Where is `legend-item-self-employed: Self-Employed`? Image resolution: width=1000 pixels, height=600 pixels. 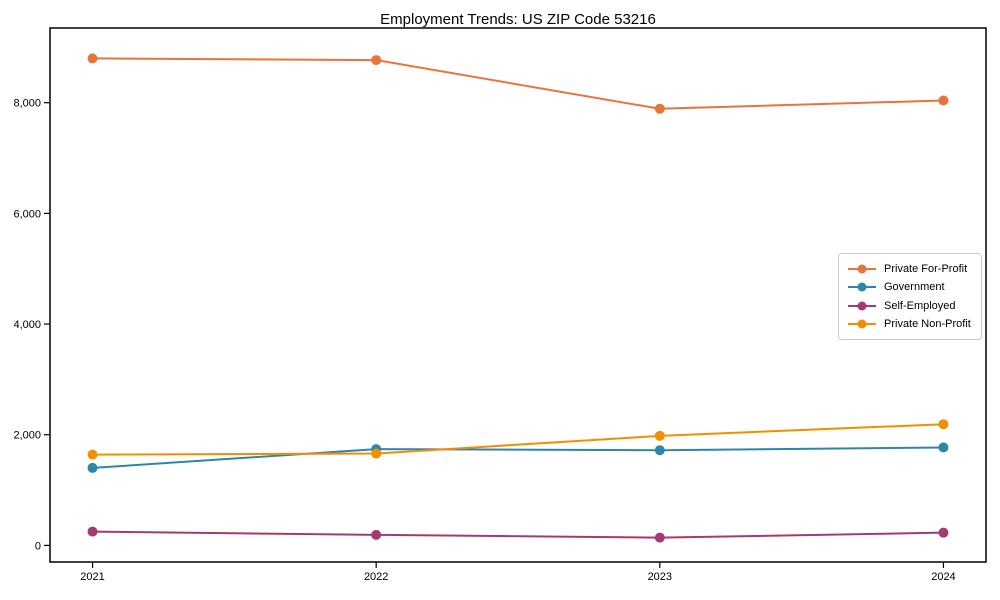 legend-item-self-employed: Self-Employed is located at coordinates (910, 306).